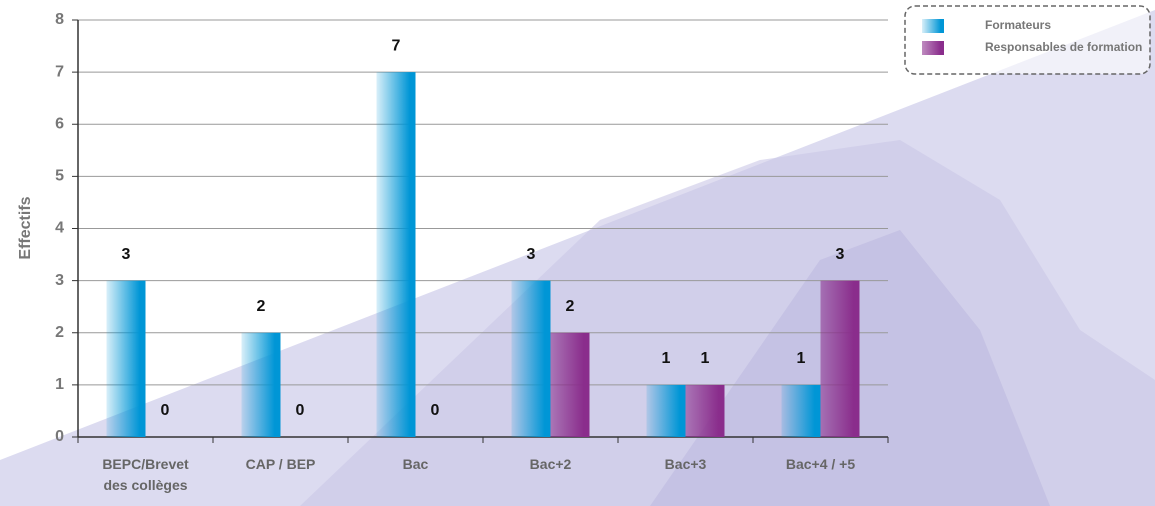 The image size is (1155, 506). I want to click on y-tick-label: 1, so click(59, 384).